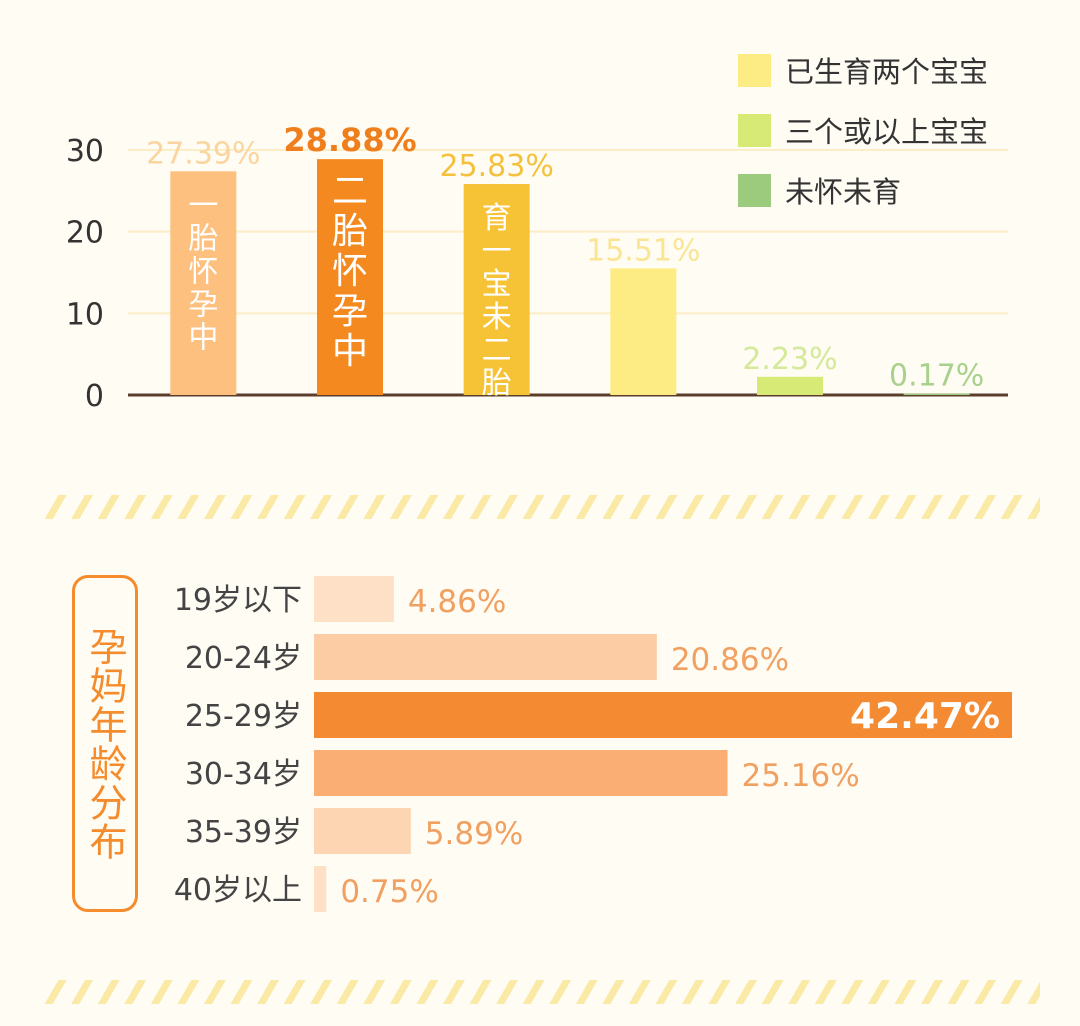 The image size is (1080, 1026). I want to click on bar-value-label: 25.83%, so click(496, 166).